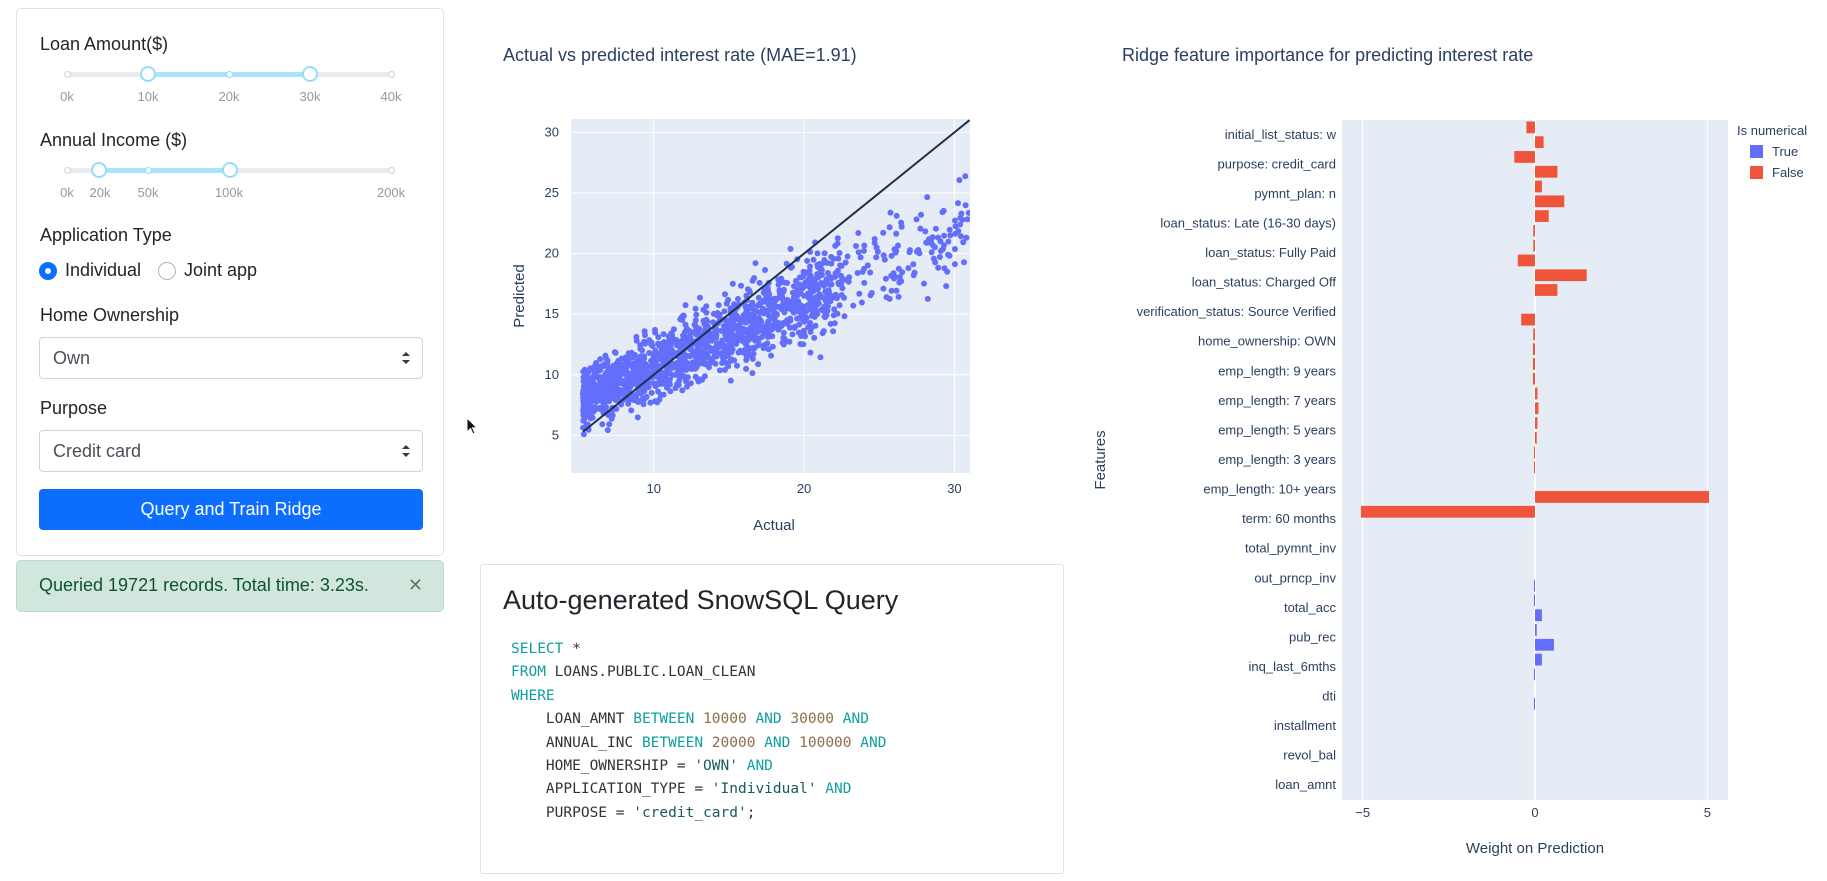  What do you see at coordinates (114, 140) in the screenshot?
I see `annual-income-label: Annual Income ($)` at bounding box center [114, 140].